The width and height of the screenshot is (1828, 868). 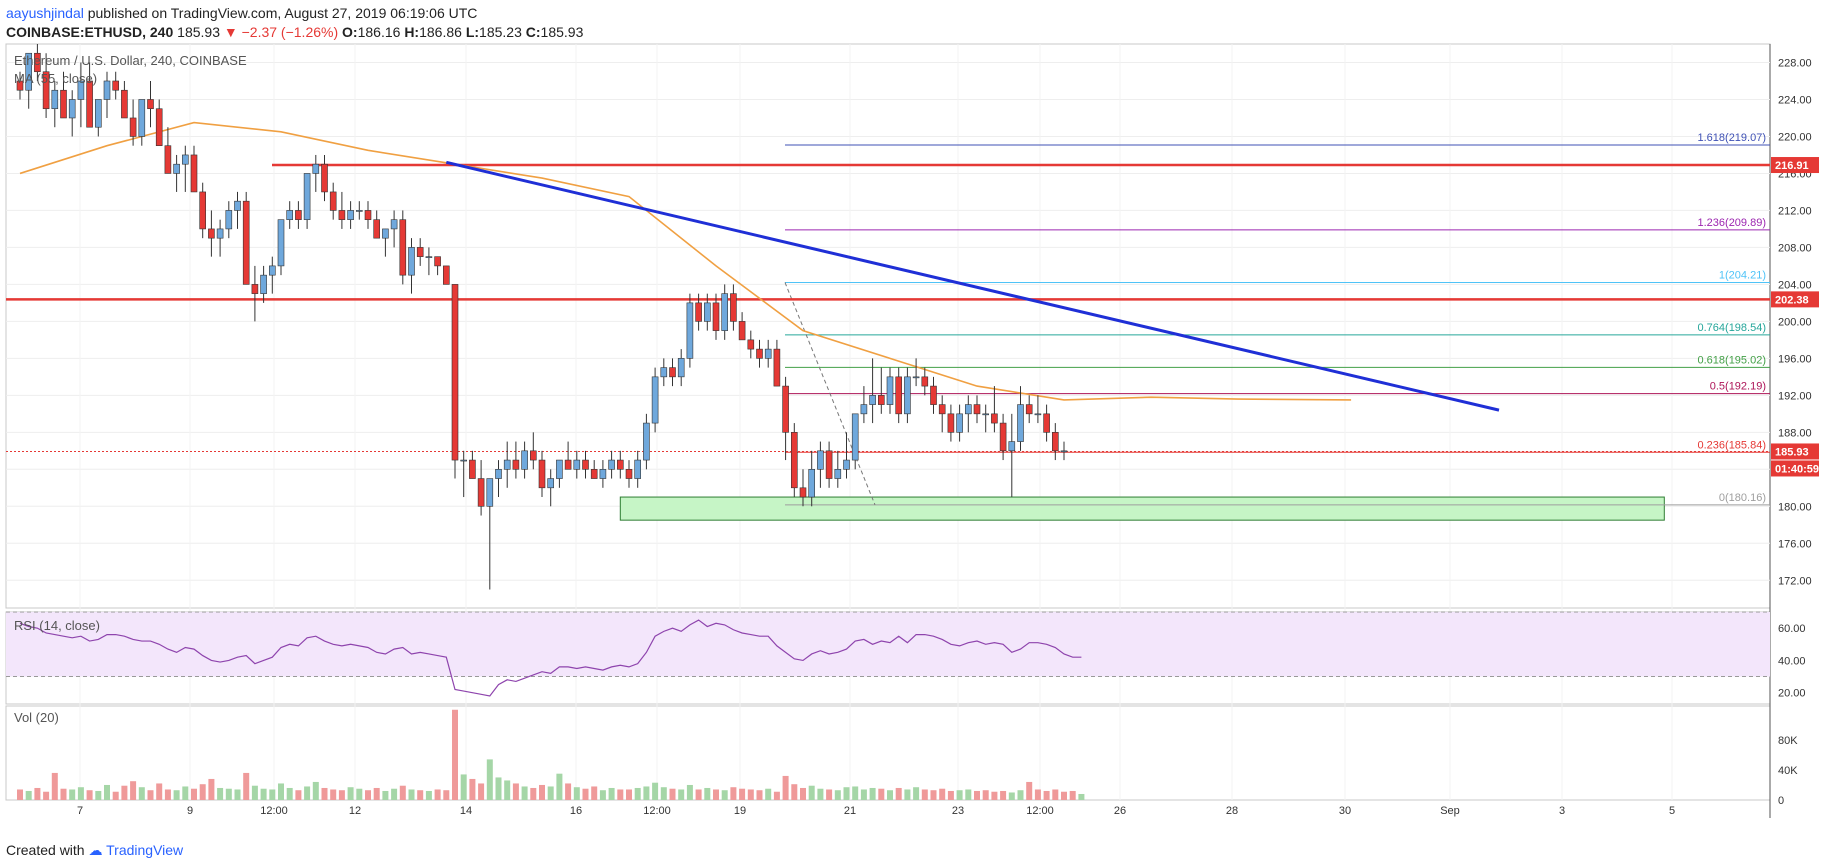 What do you see at coordinates (1732, 138) in the screenshot?
I see `fib-level-label: 1.618(219.07)` at bounding box center [1732, 138].